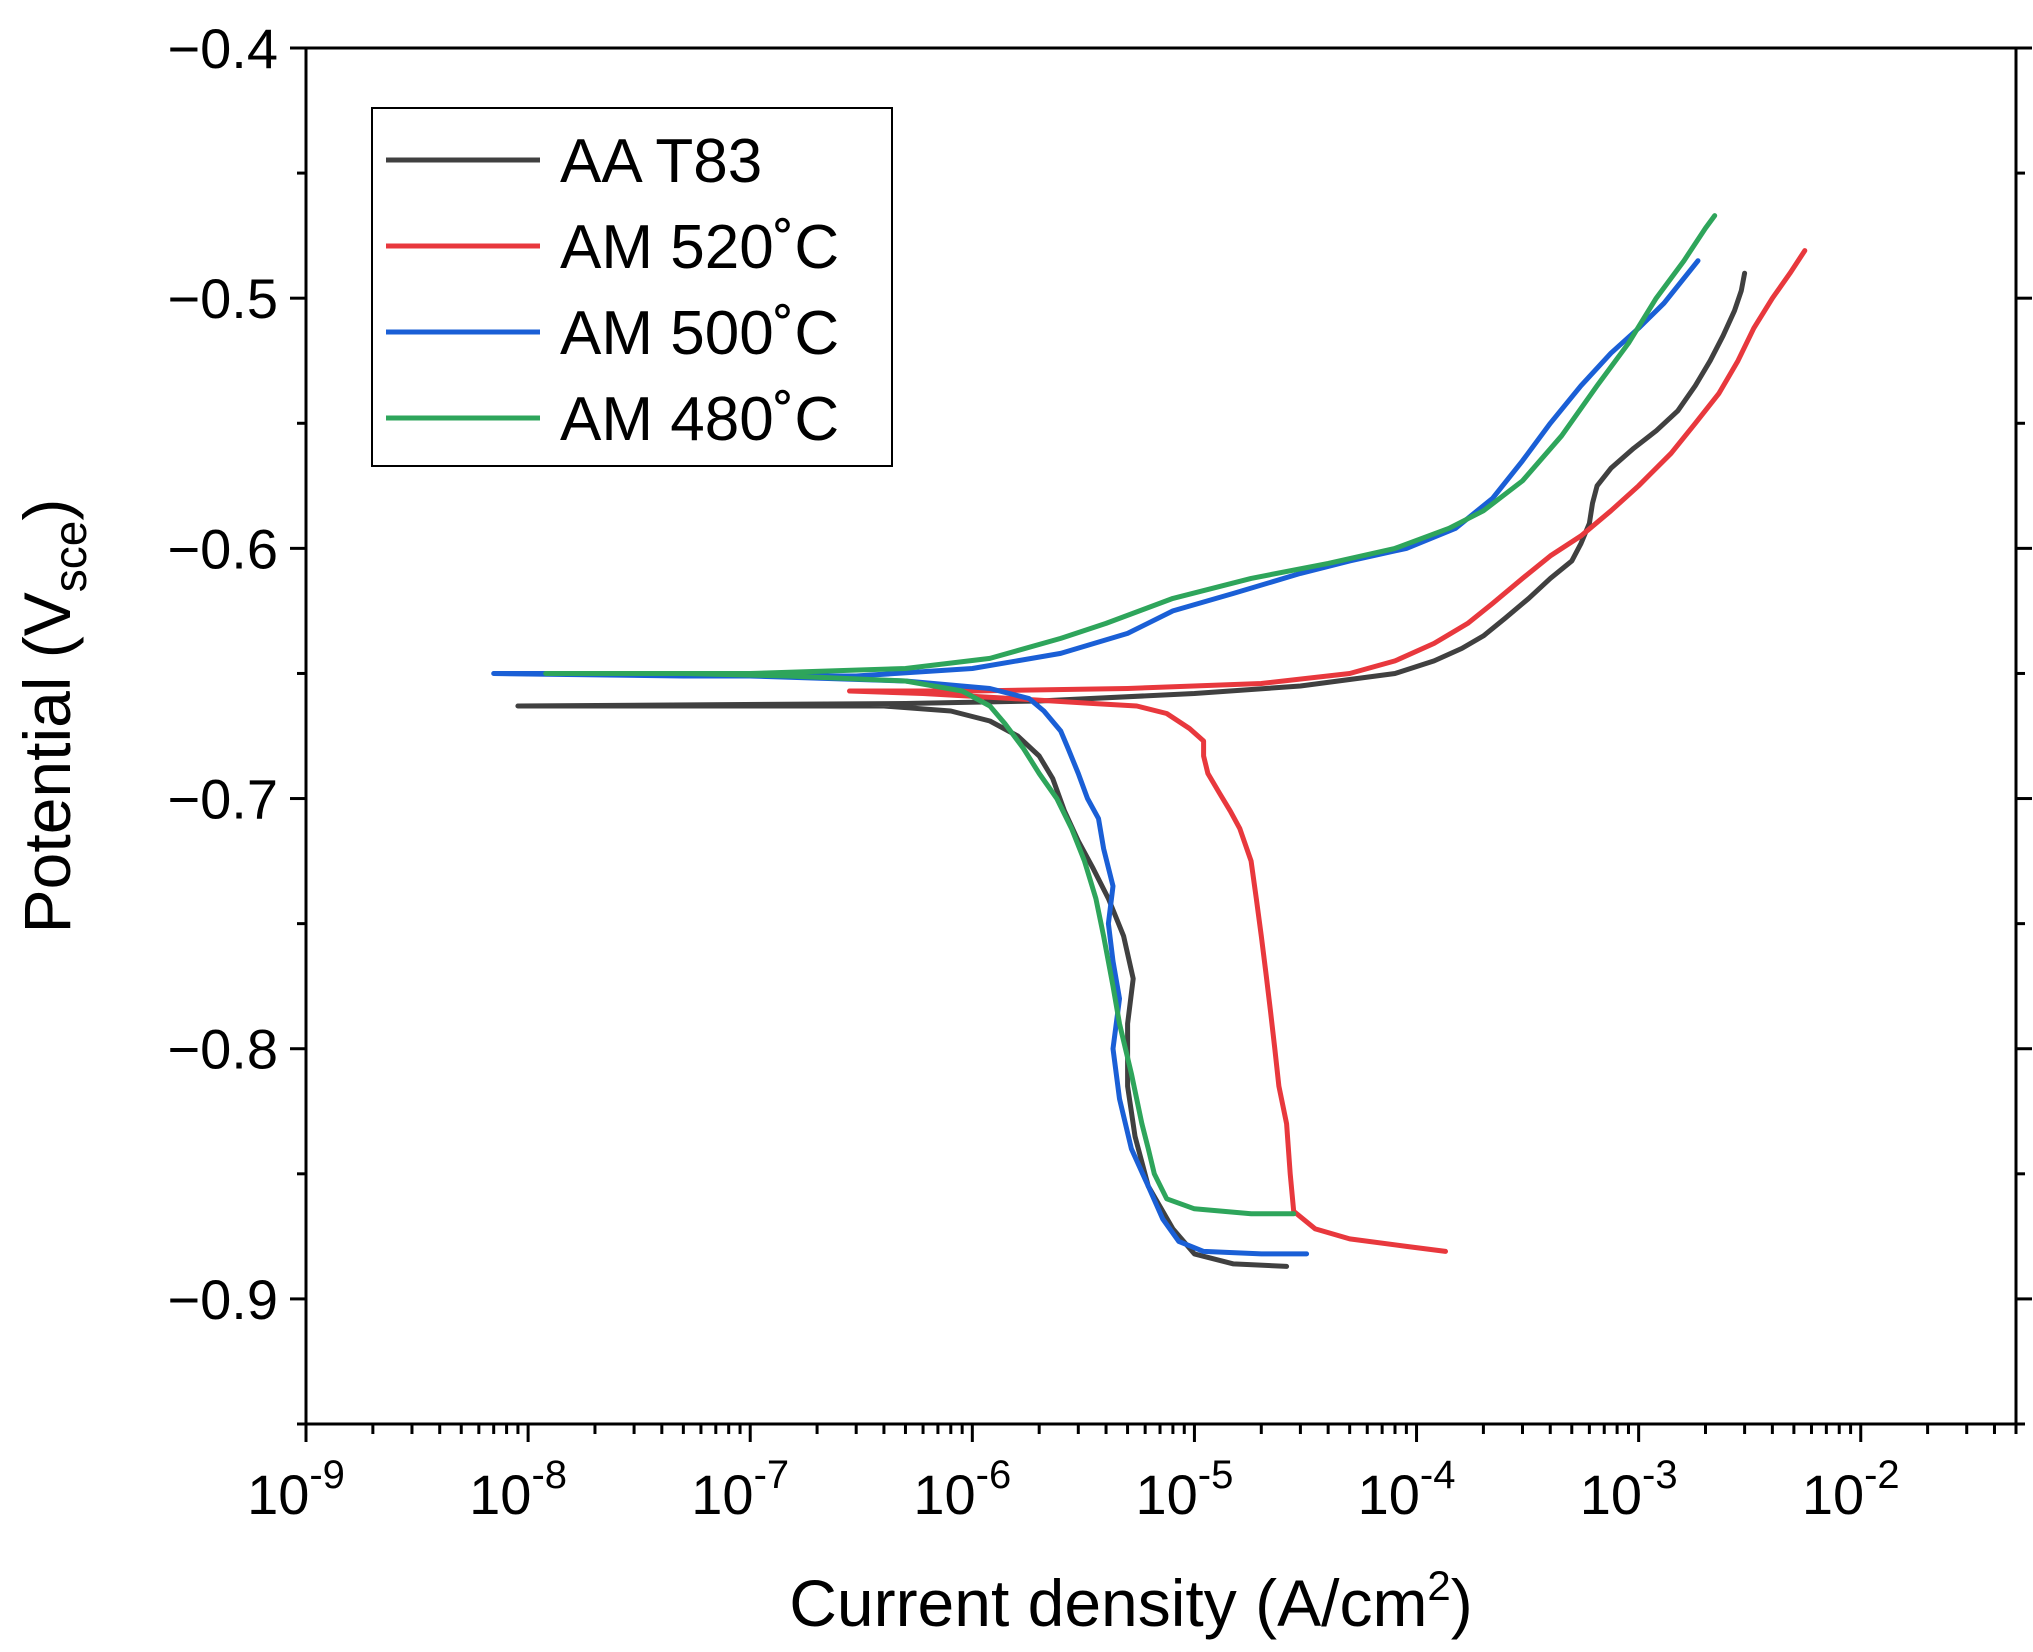 Image resolution: width=2033 pixels, height=1652 pixels. I want to click on y-axis-title: Potential (Vsce), so click(53, 716).